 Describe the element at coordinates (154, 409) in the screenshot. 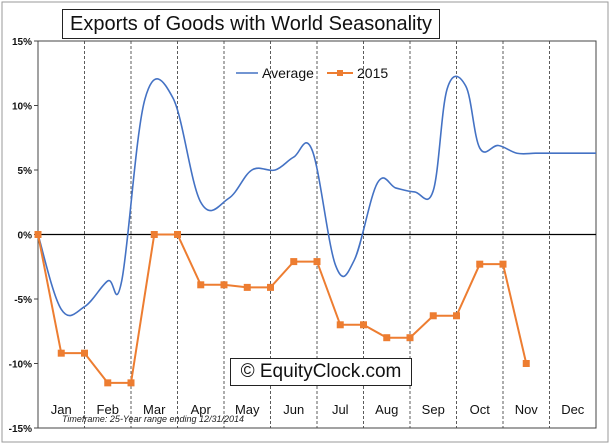

I see `x-tick-label: Mar` at that location.